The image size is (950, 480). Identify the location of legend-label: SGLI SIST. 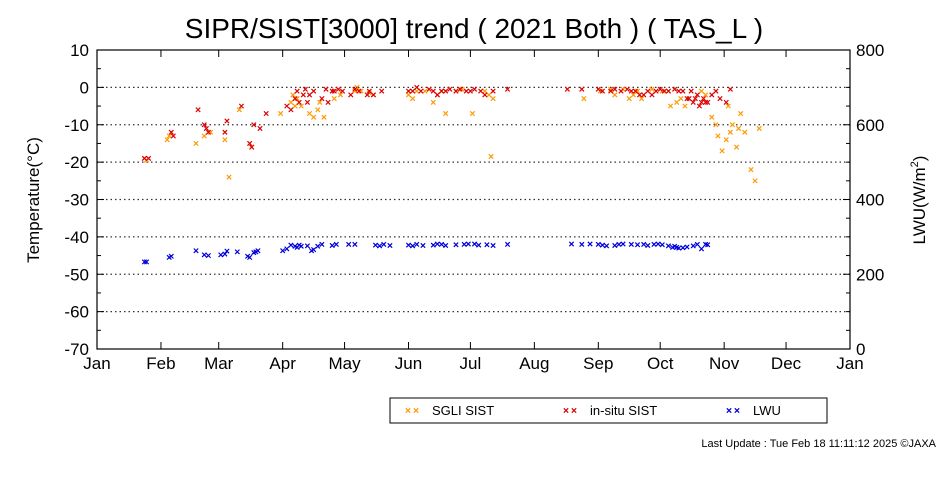
(463, 410).